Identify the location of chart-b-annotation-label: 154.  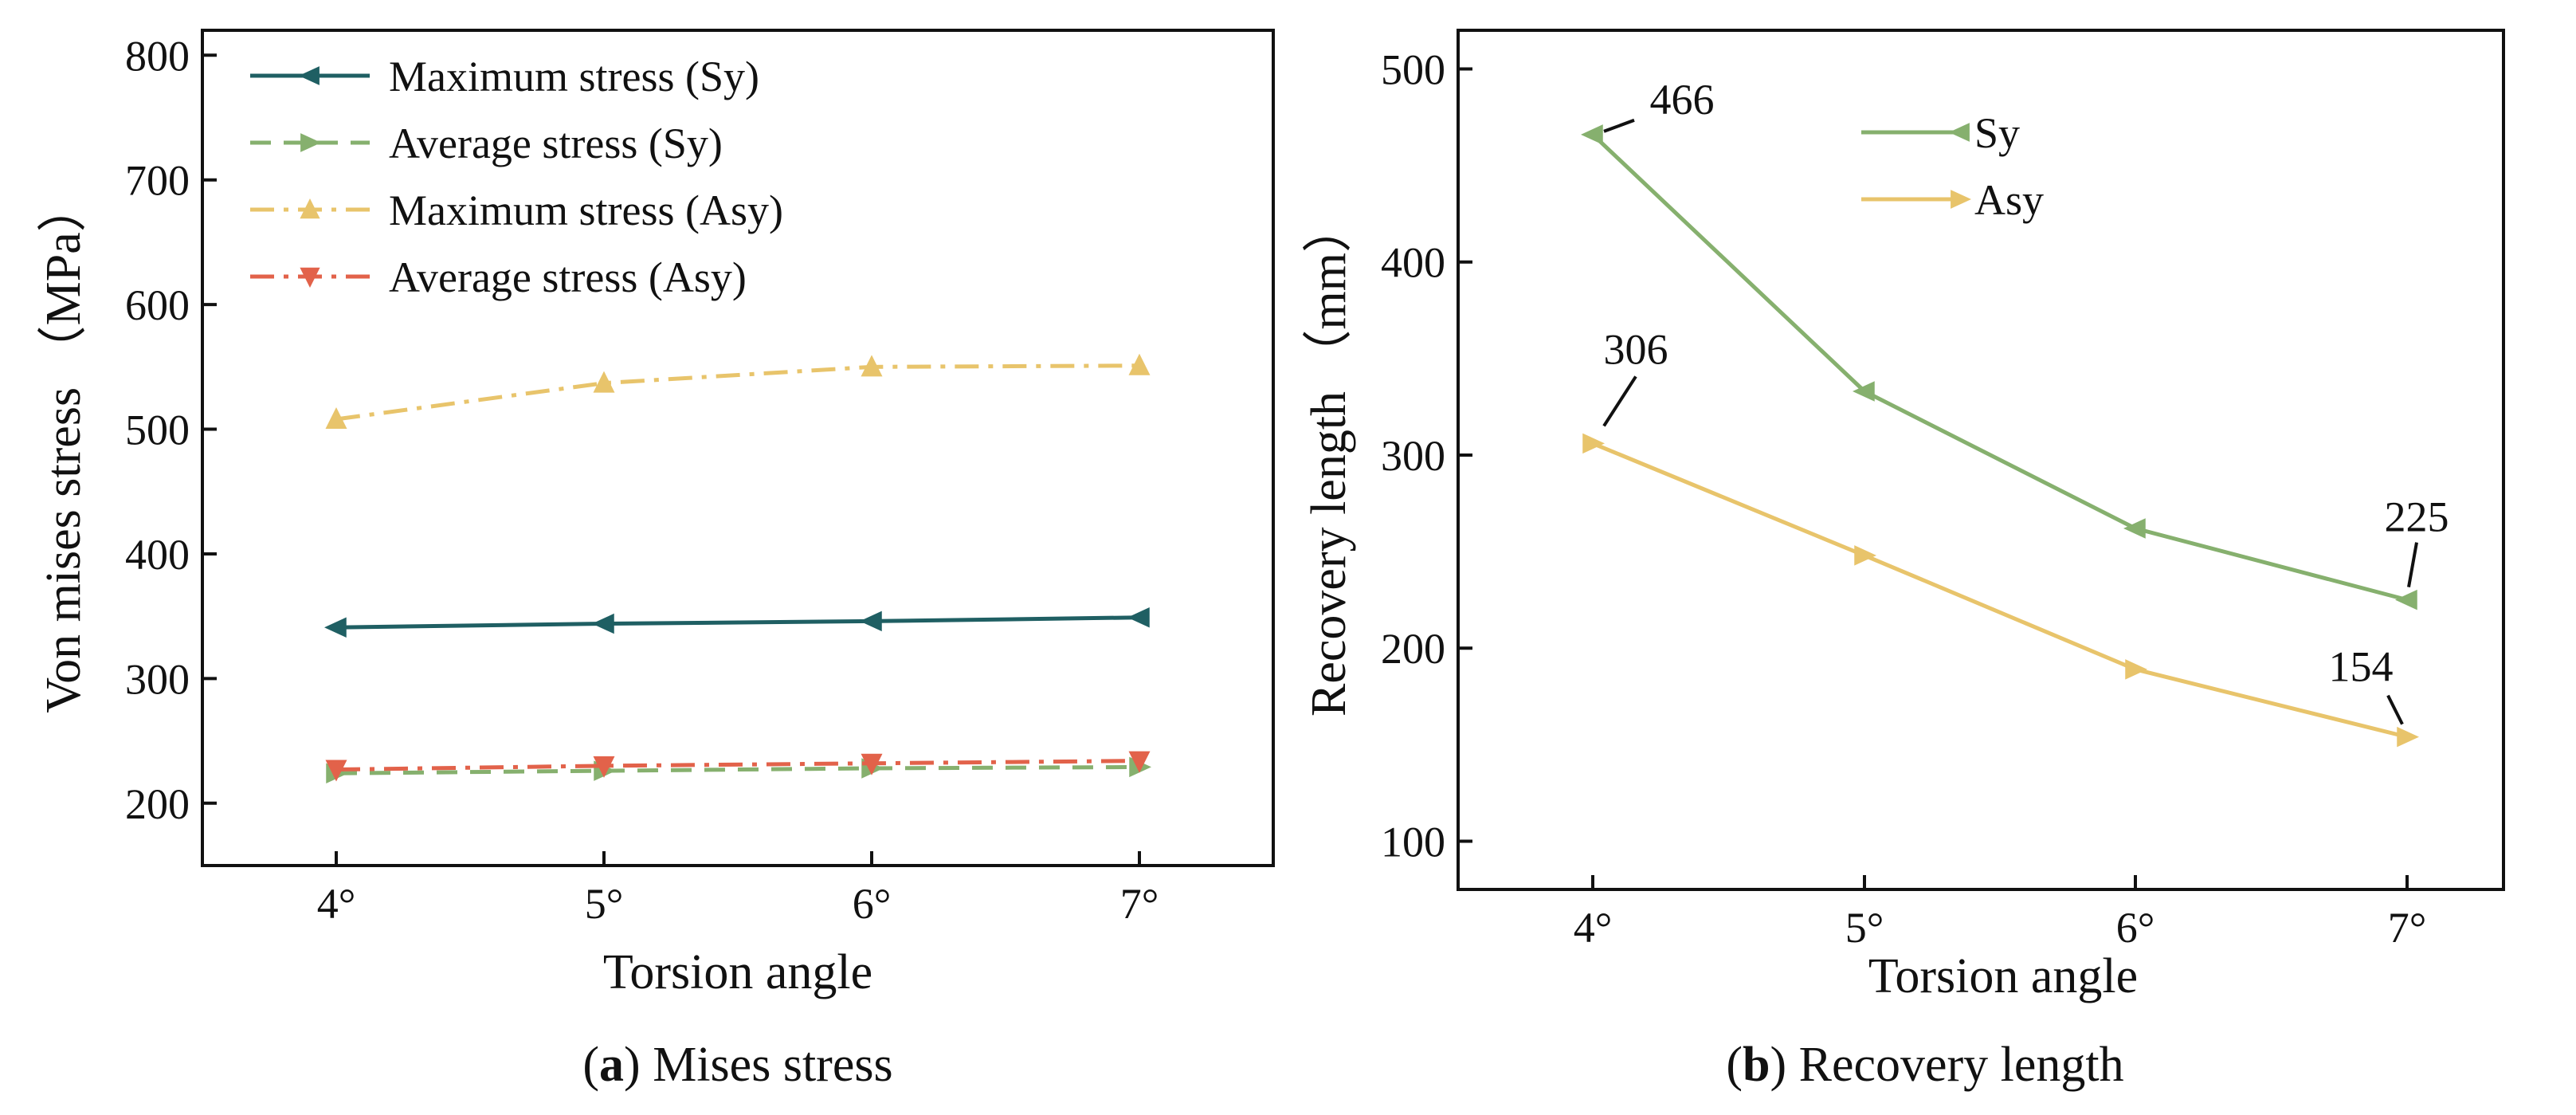
(2361, 667).